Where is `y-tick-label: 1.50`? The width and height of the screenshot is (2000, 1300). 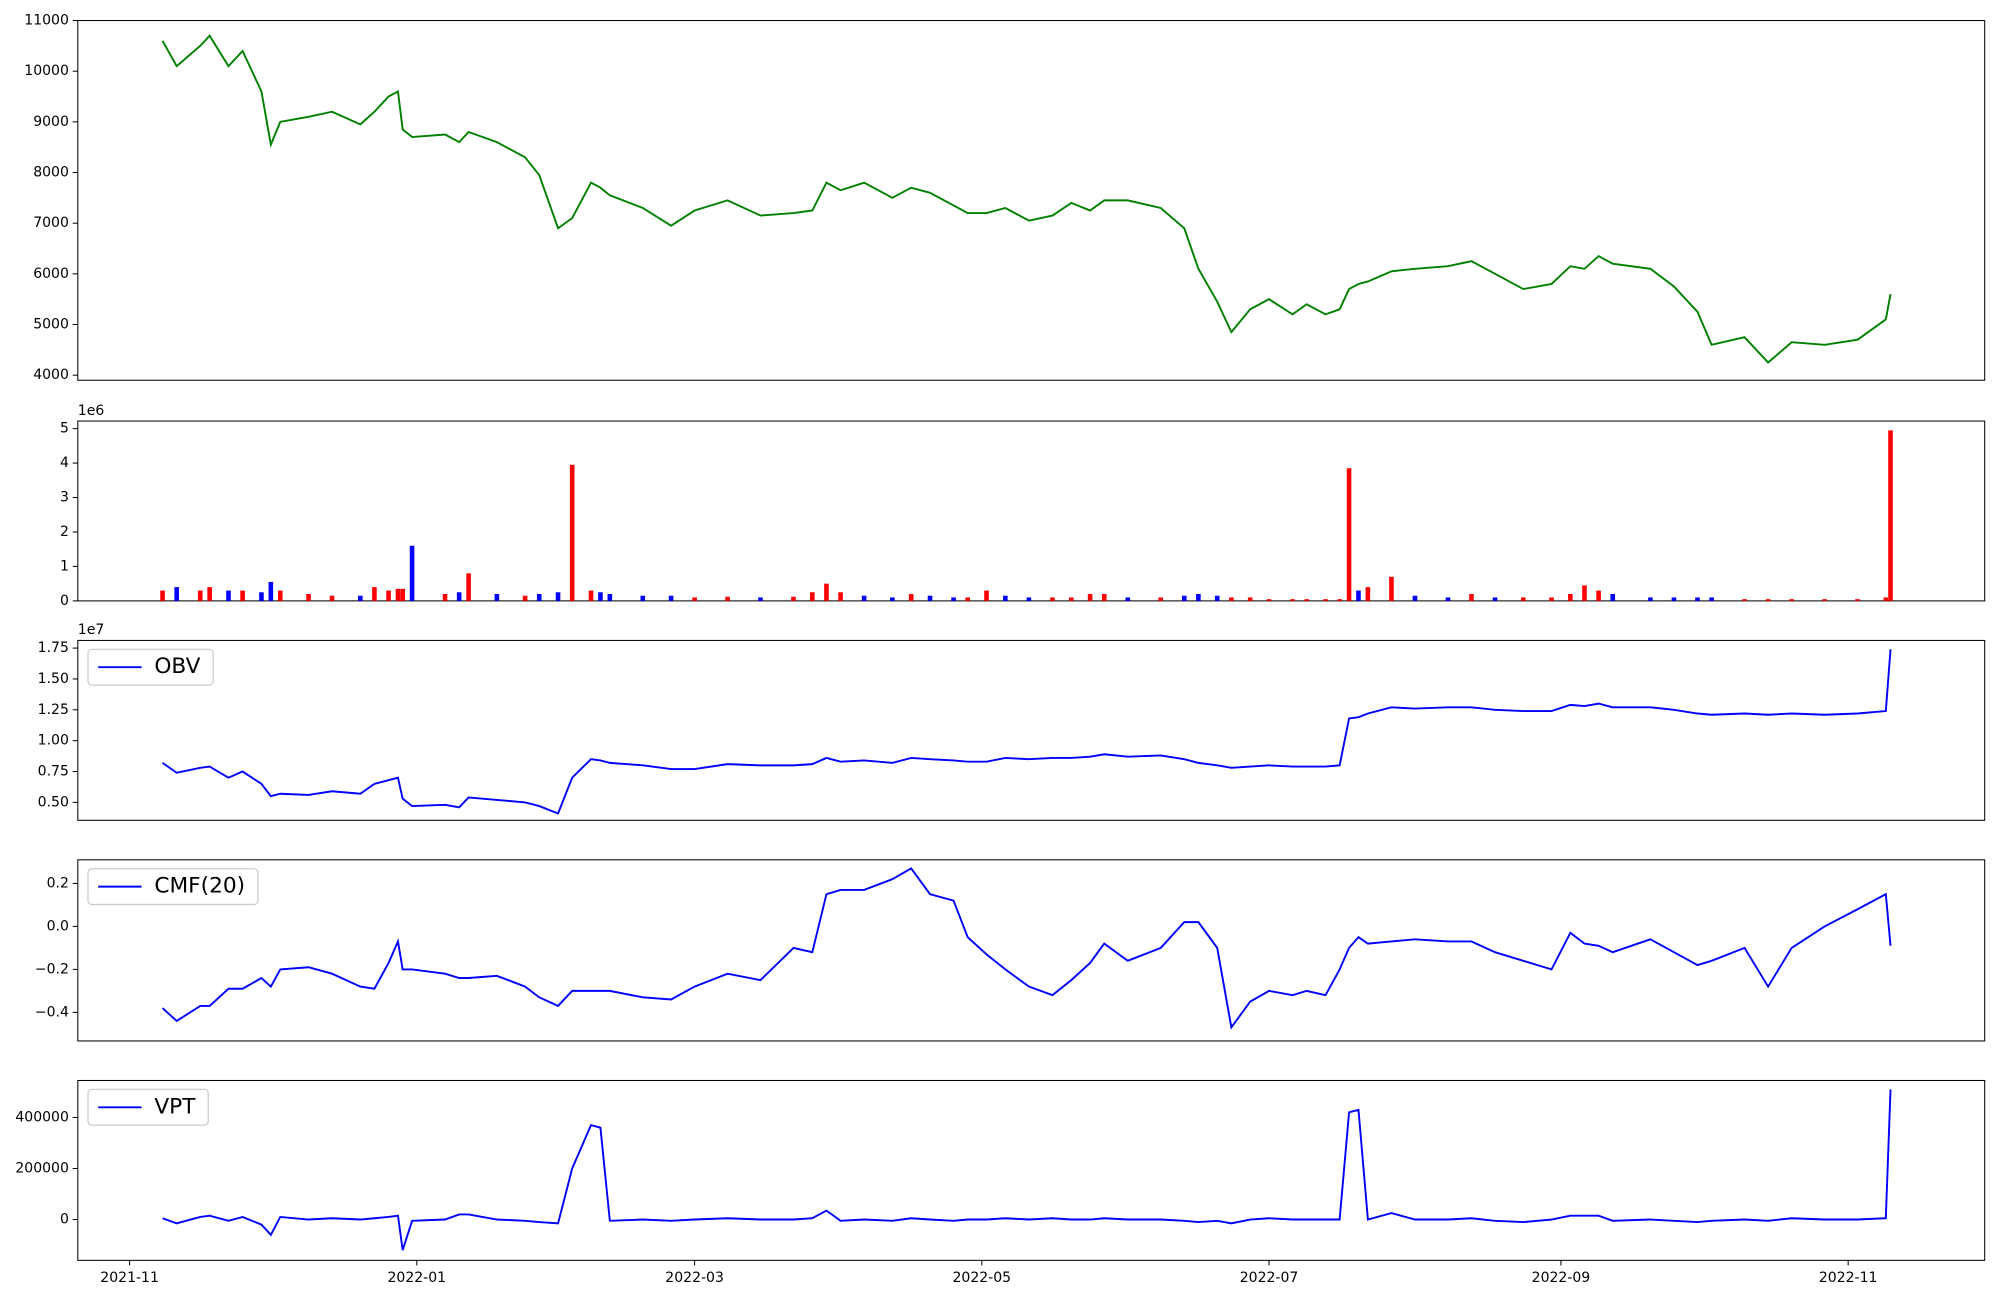
y-tick-label: 1.50 is located at coordinates (53, 679).